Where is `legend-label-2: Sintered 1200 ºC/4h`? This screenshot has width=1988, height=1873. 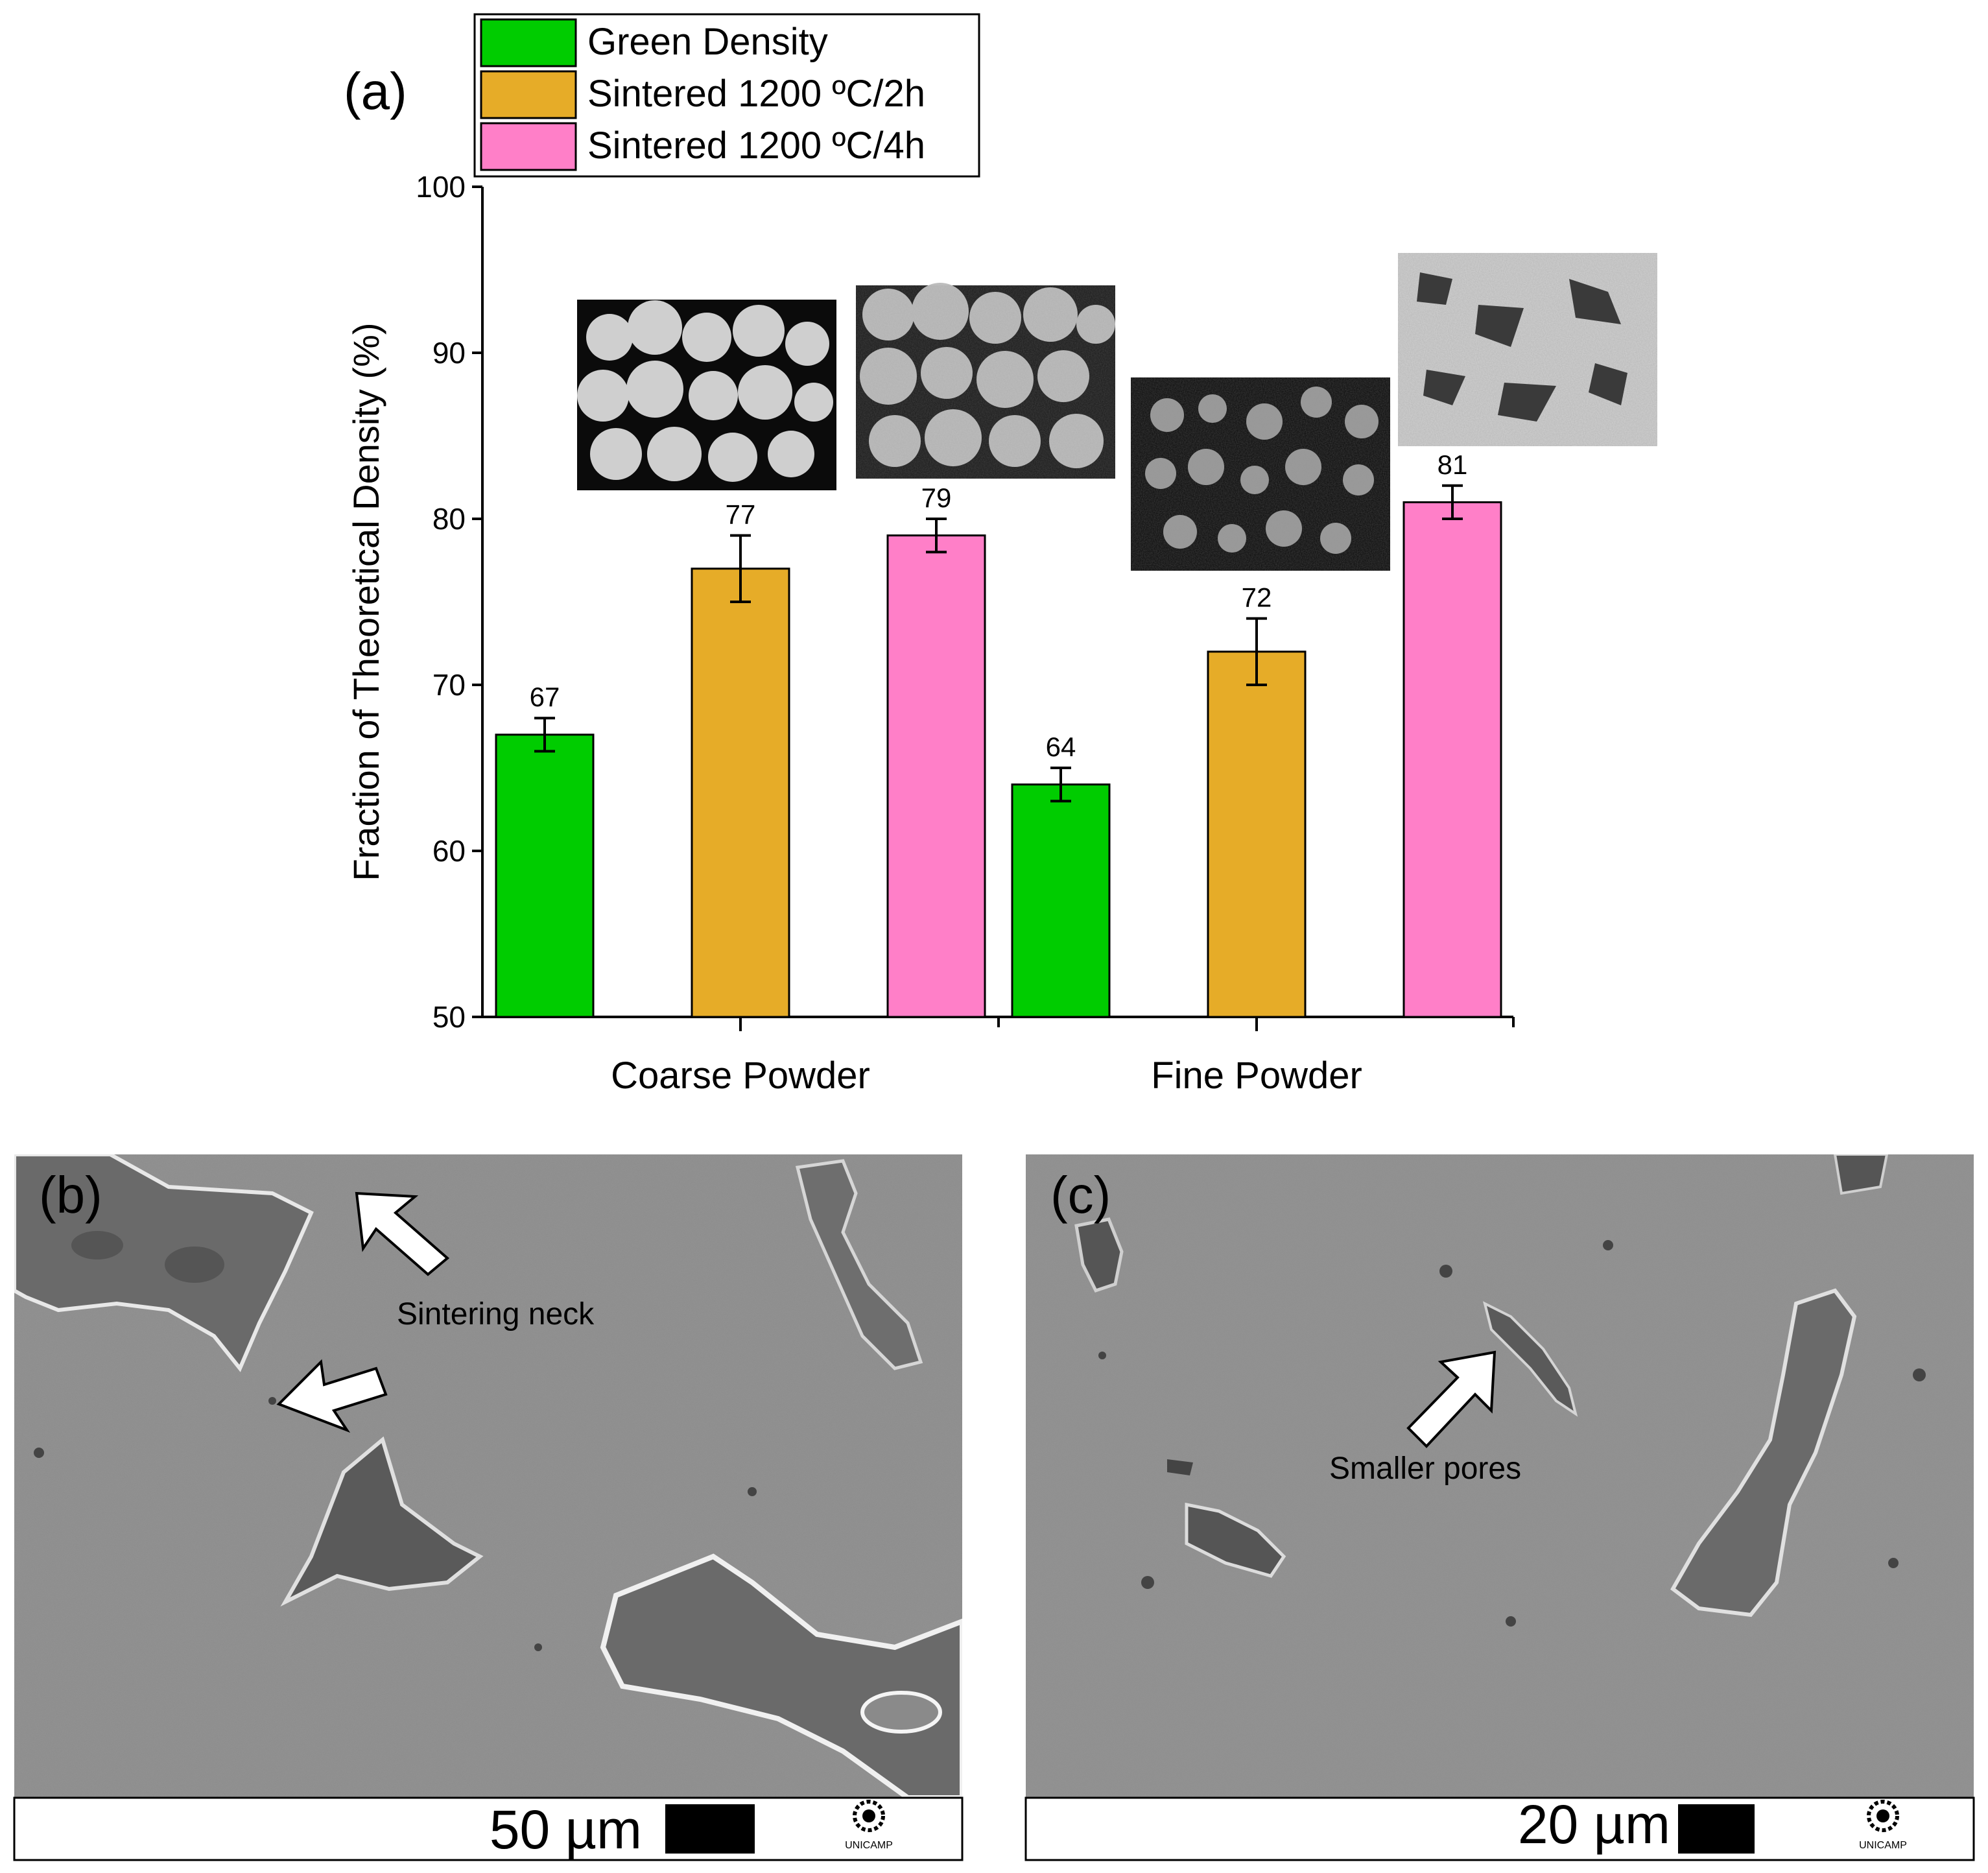
legend-label-2: Sintered 1200 ºC/4h is located at coordinates (756, 146).